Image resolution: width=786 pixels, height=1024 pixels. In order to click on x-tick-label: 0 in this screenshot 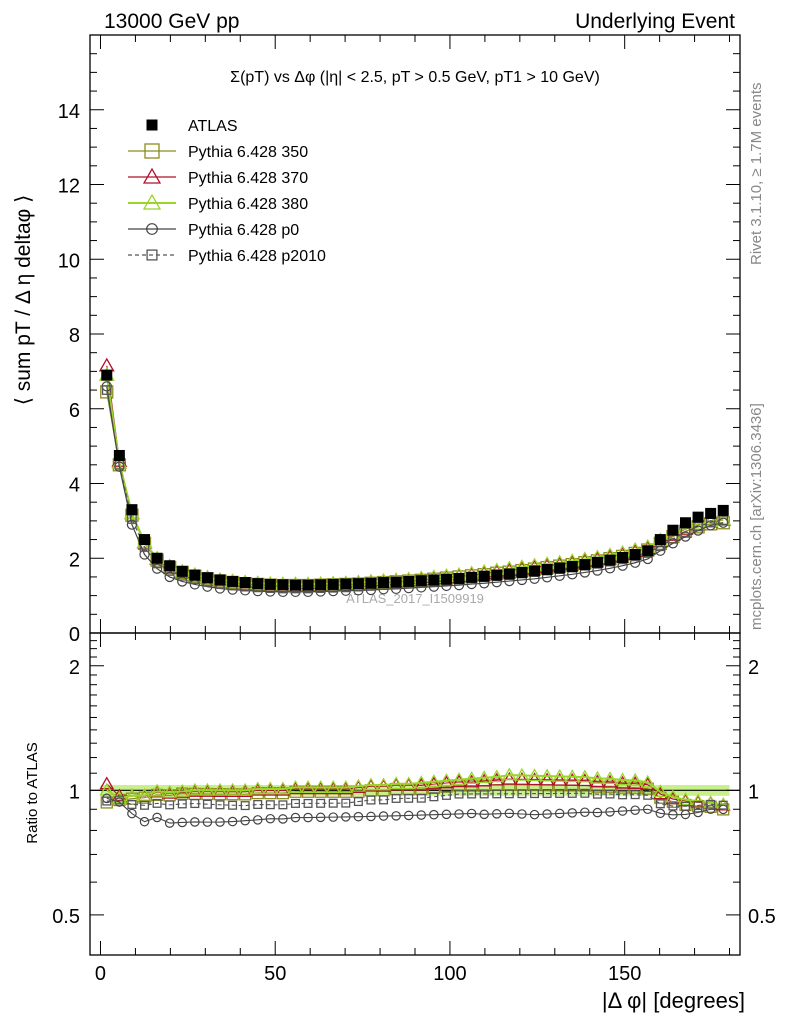, I will do `click(100, 974)`.